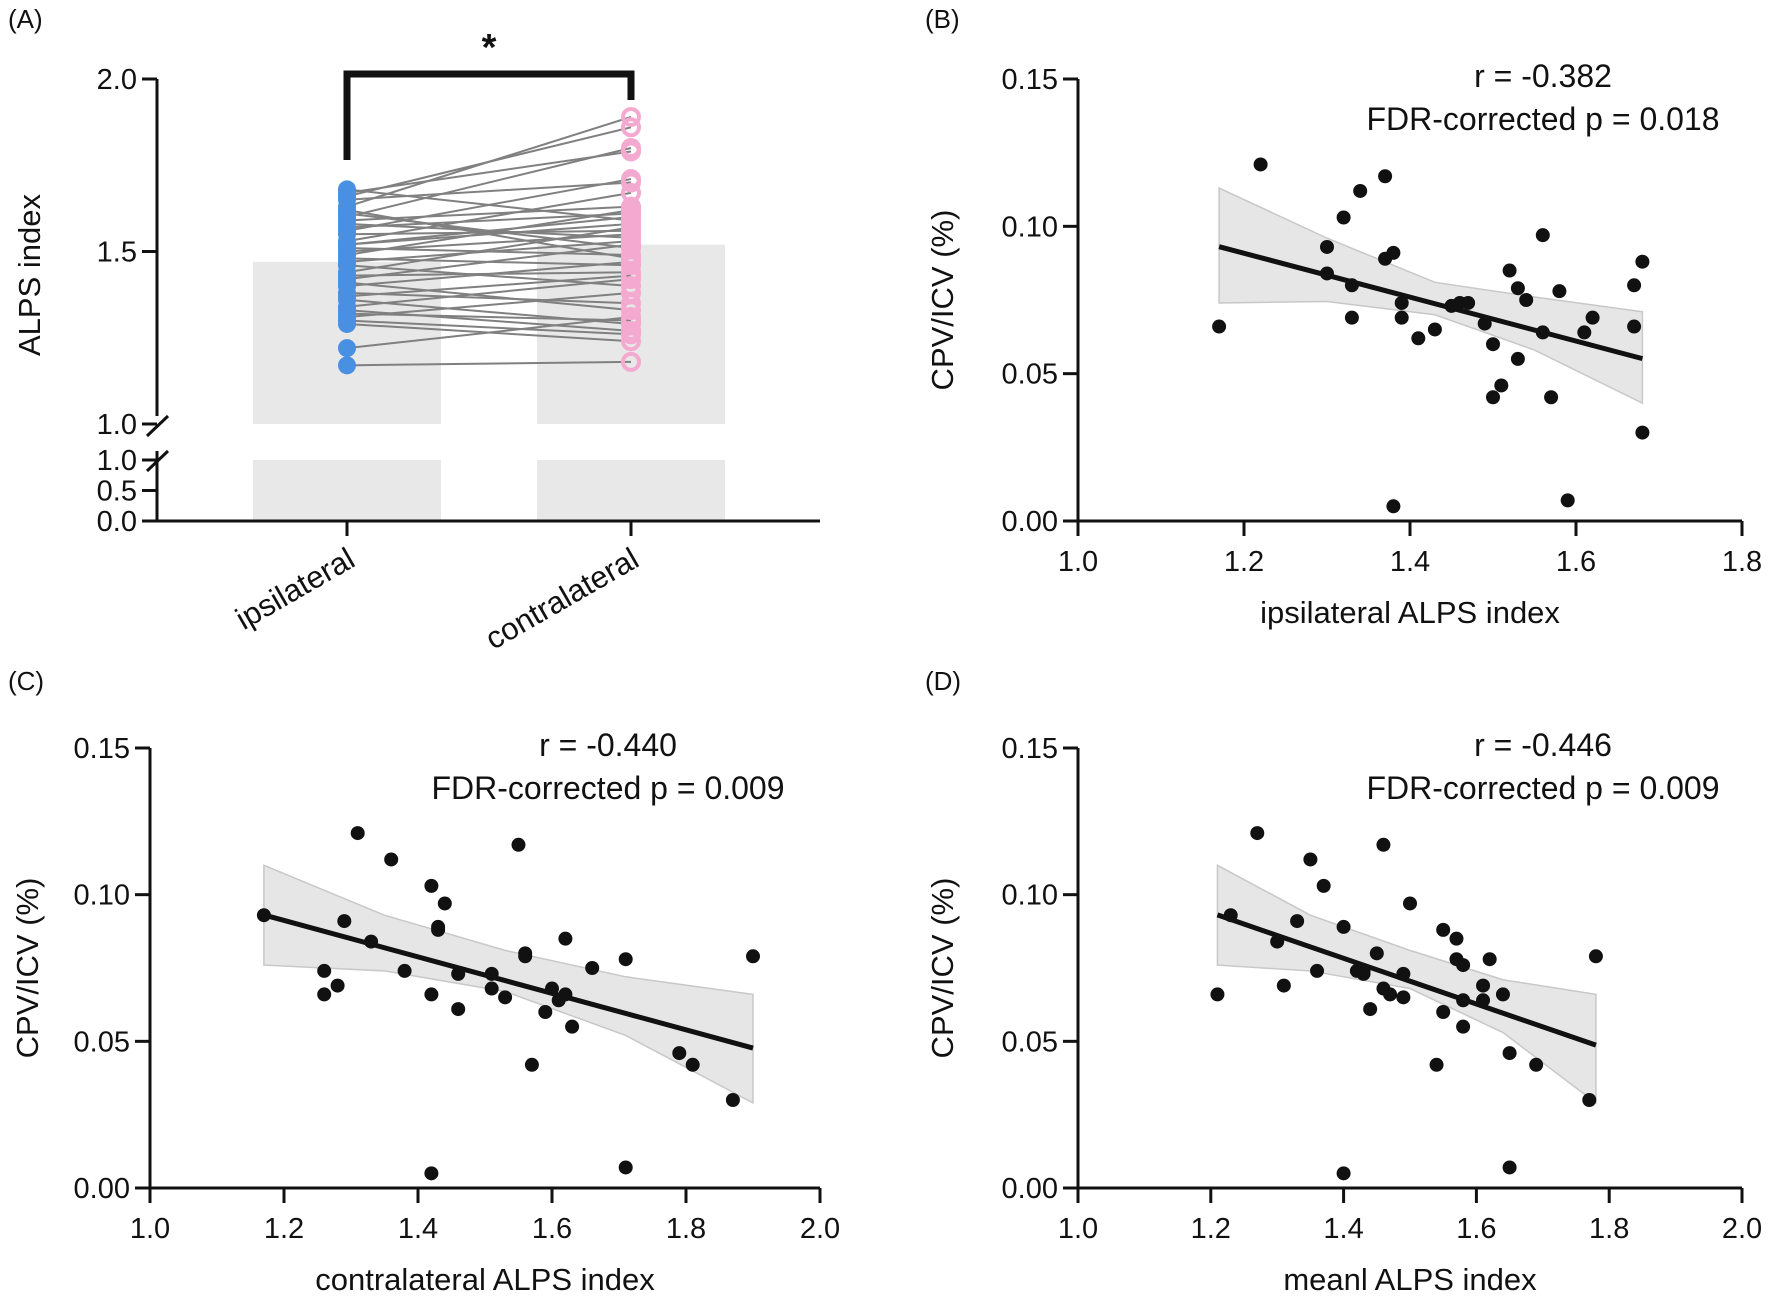 The image size is (1772, 1311). Describe the element at coordinates (1543, 745) in the screenshot. I see `stat-r-annotation: r = -0.446` at that location.